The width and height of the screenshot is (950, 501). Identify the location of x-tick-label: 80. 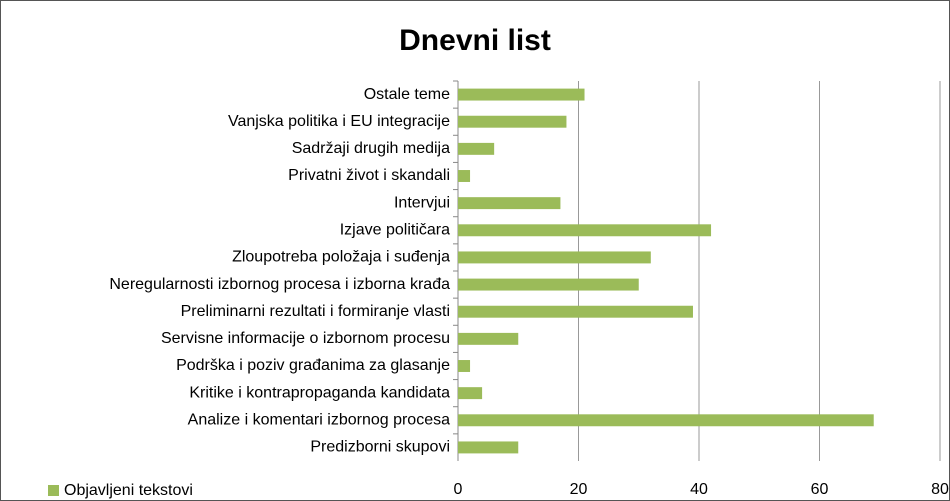
(940, 489).